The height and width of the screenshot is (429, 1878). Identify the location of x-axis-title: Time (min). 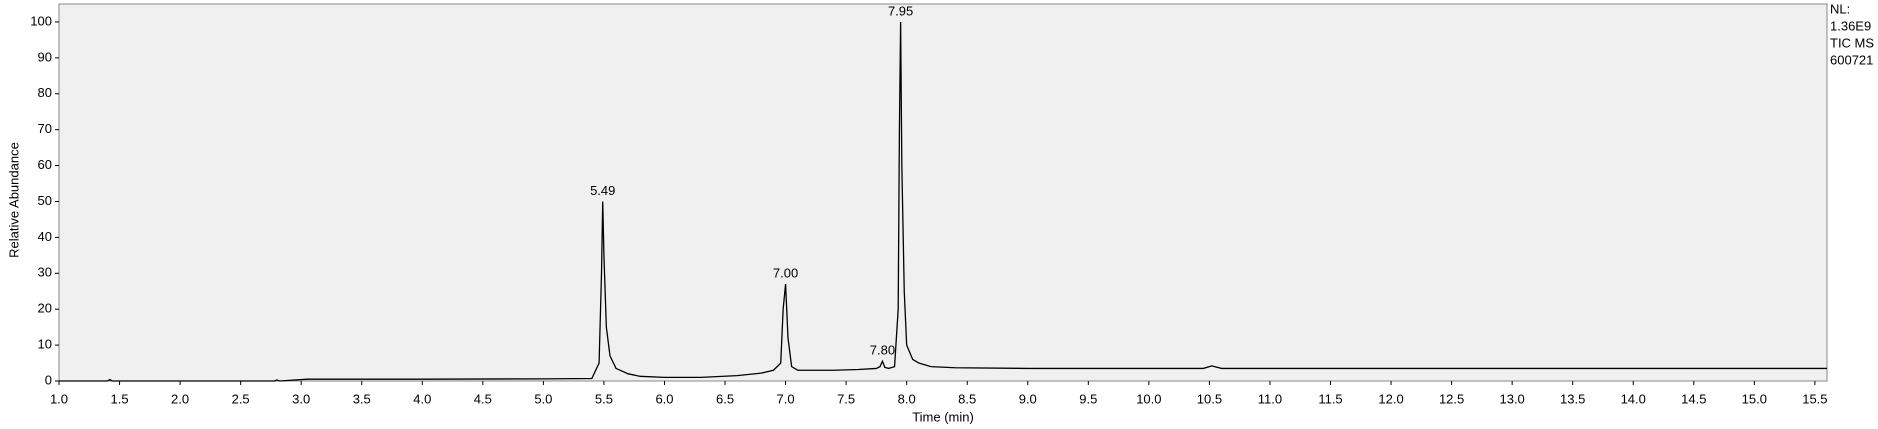
(943, 416).